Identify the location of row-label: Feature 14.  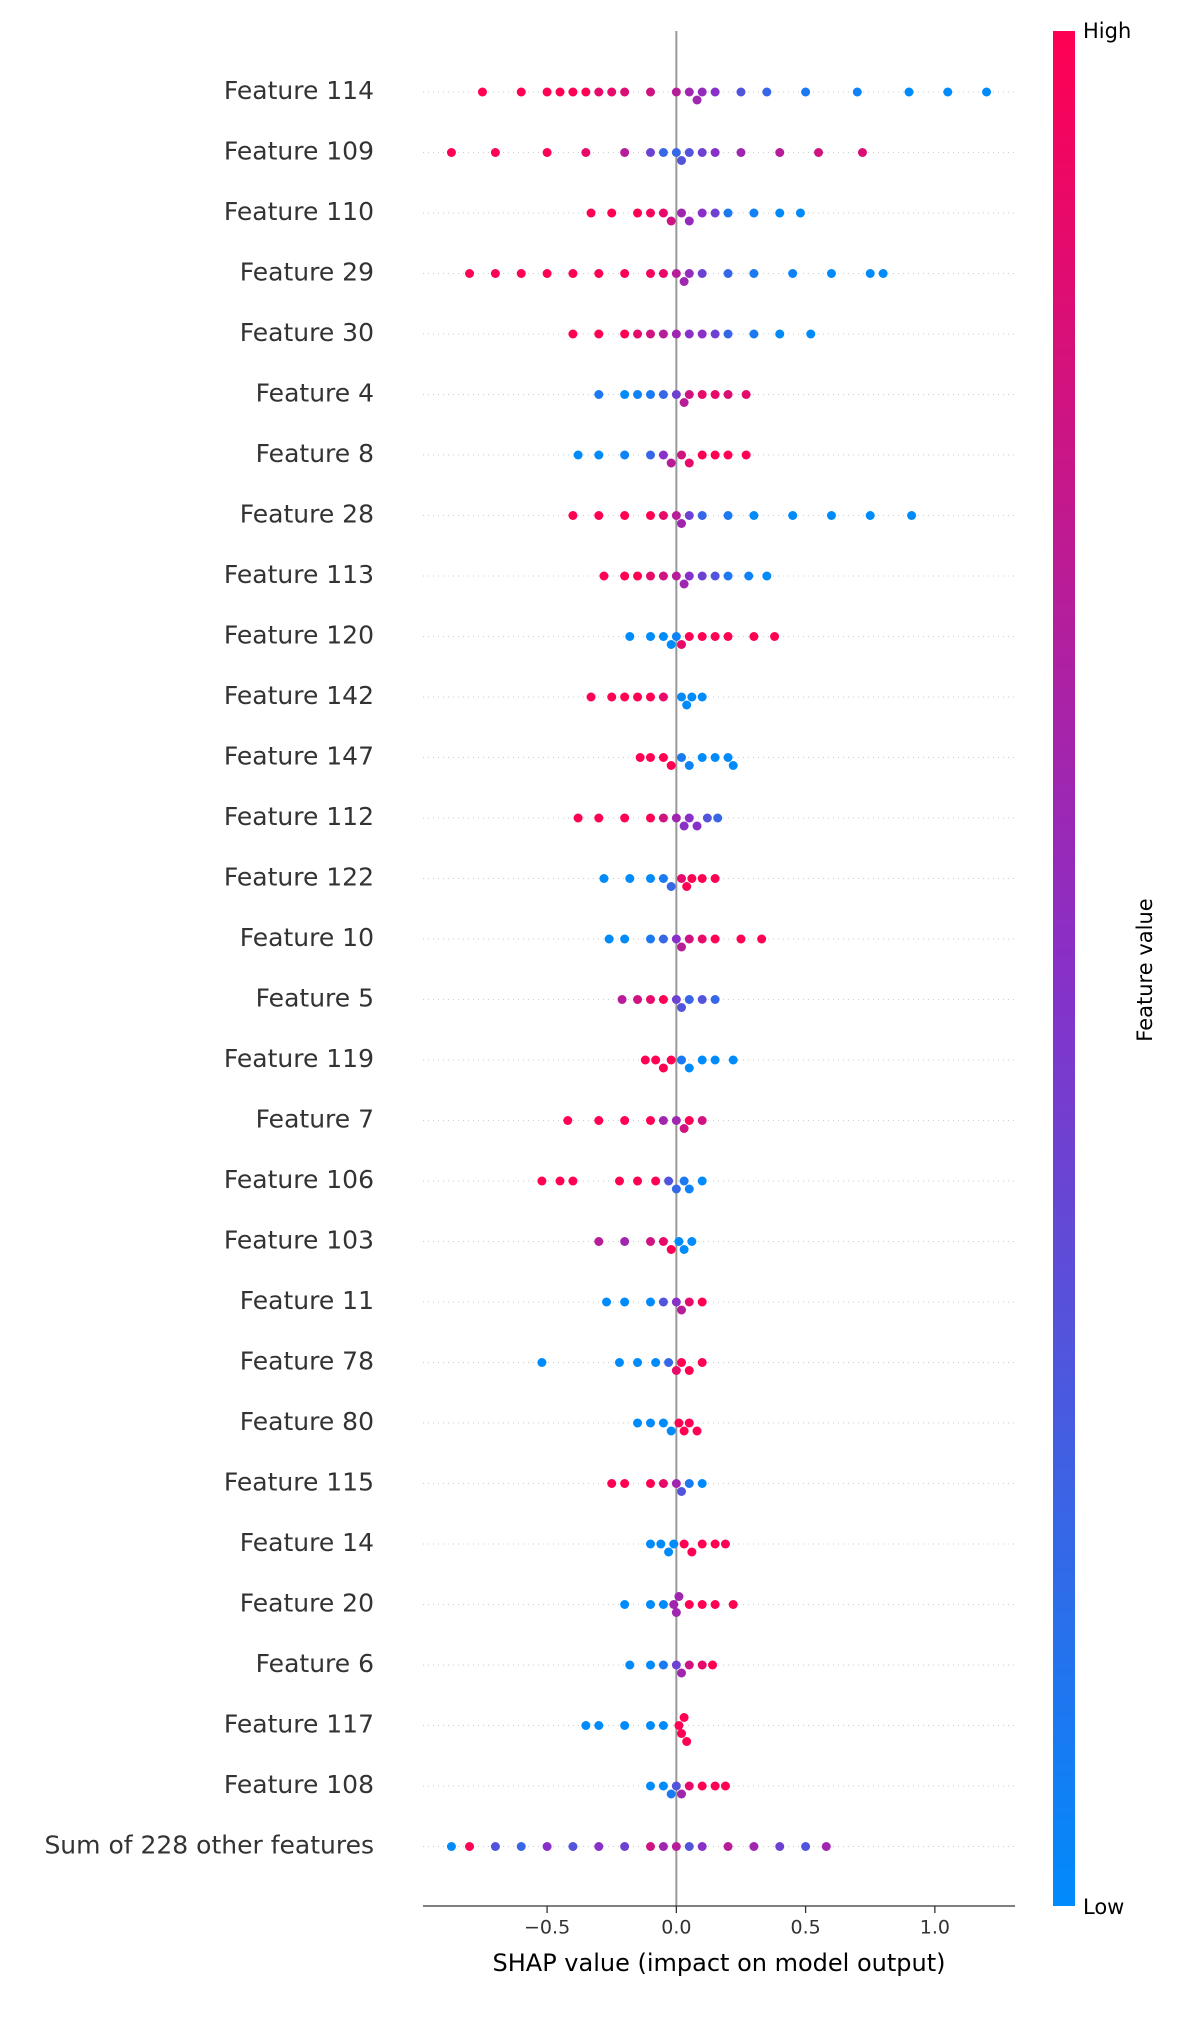
(307, 1542).